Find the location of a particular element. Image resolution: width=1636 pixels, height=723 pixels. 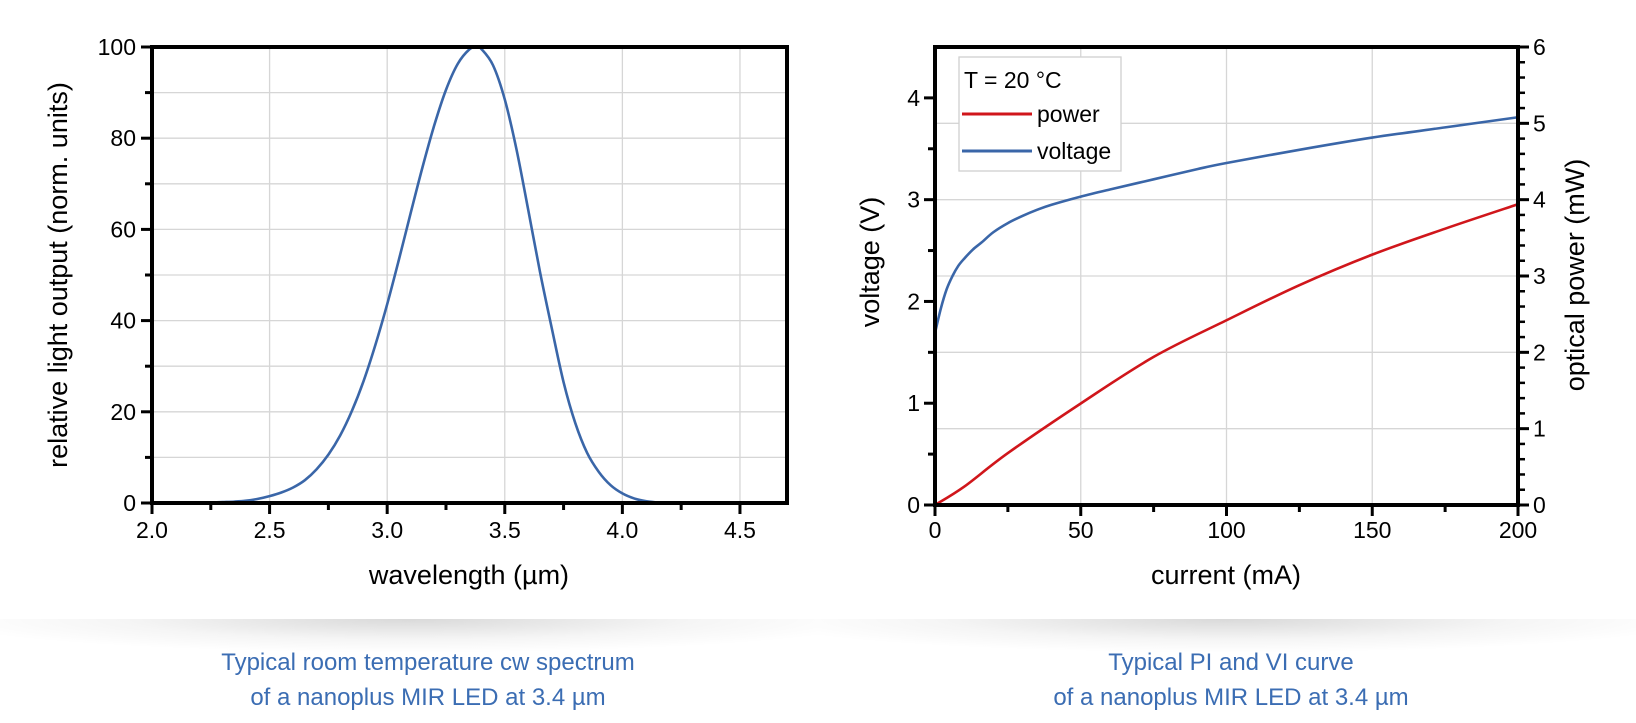

legend-title: T = 20 °C is located at coordinates (1013, 80).